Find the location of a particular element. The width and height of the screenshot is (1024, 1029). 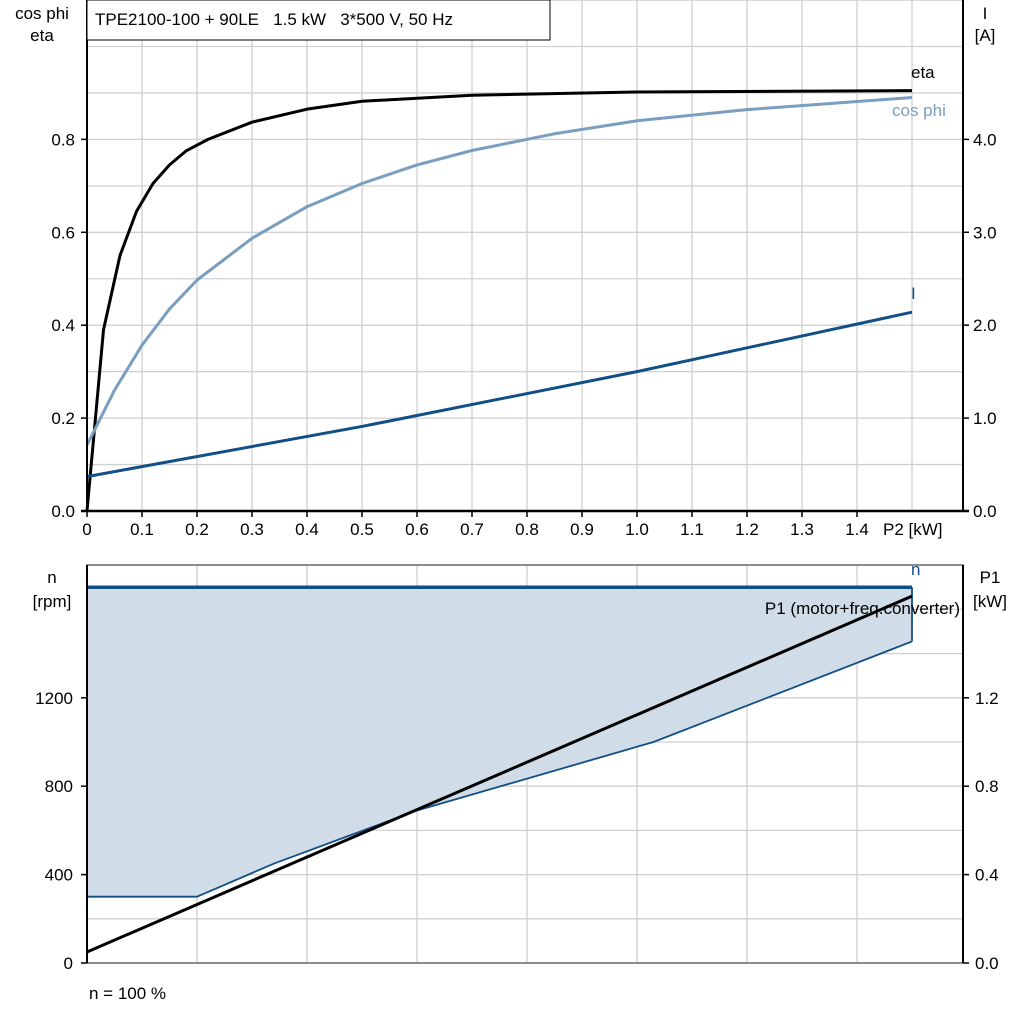

x-tick-label: 1.4 is located at coordinates (857, 529).